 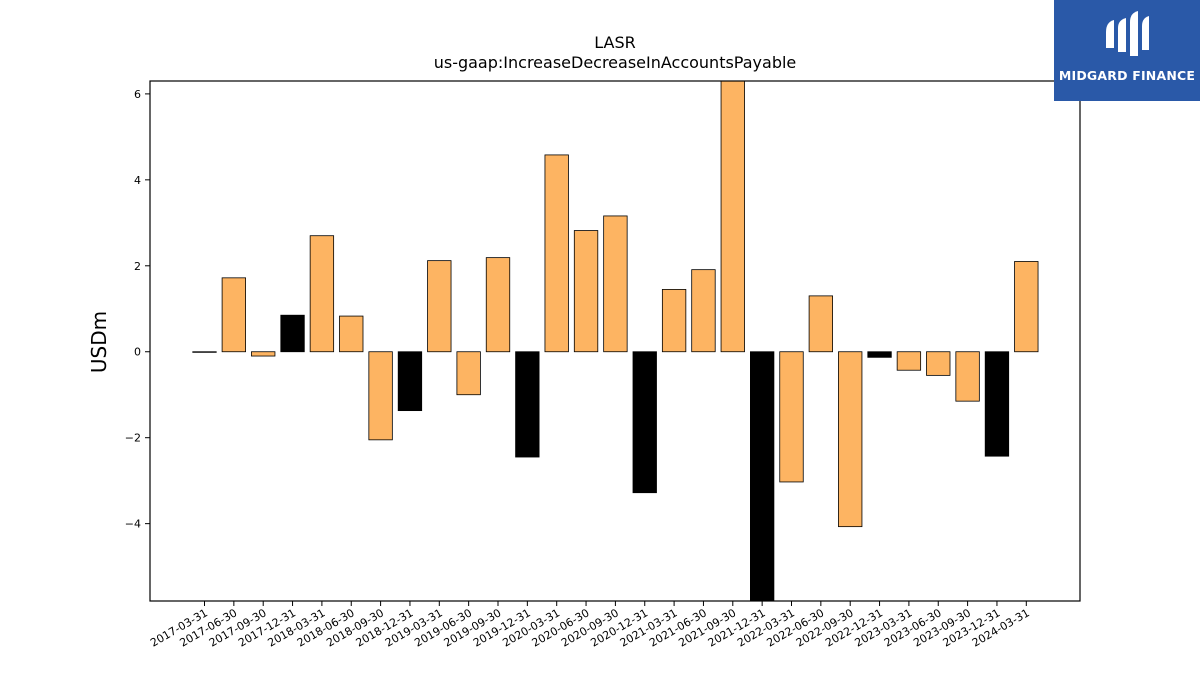 I want to click on midgard-logo-icon, so click(x=1127, y=33).